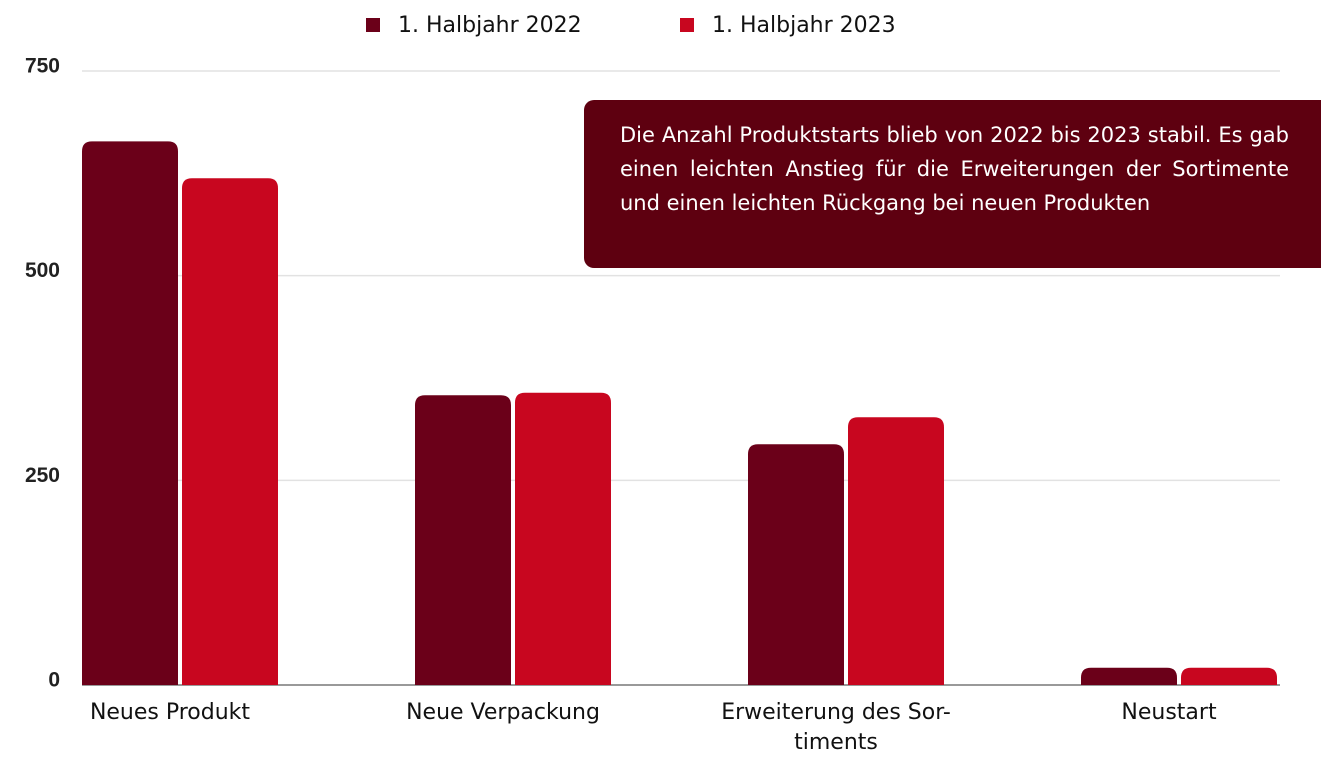 The height and width of the screenshot is (757, 1321). I want to click on y-tick-label: 750, so click(42, 66).